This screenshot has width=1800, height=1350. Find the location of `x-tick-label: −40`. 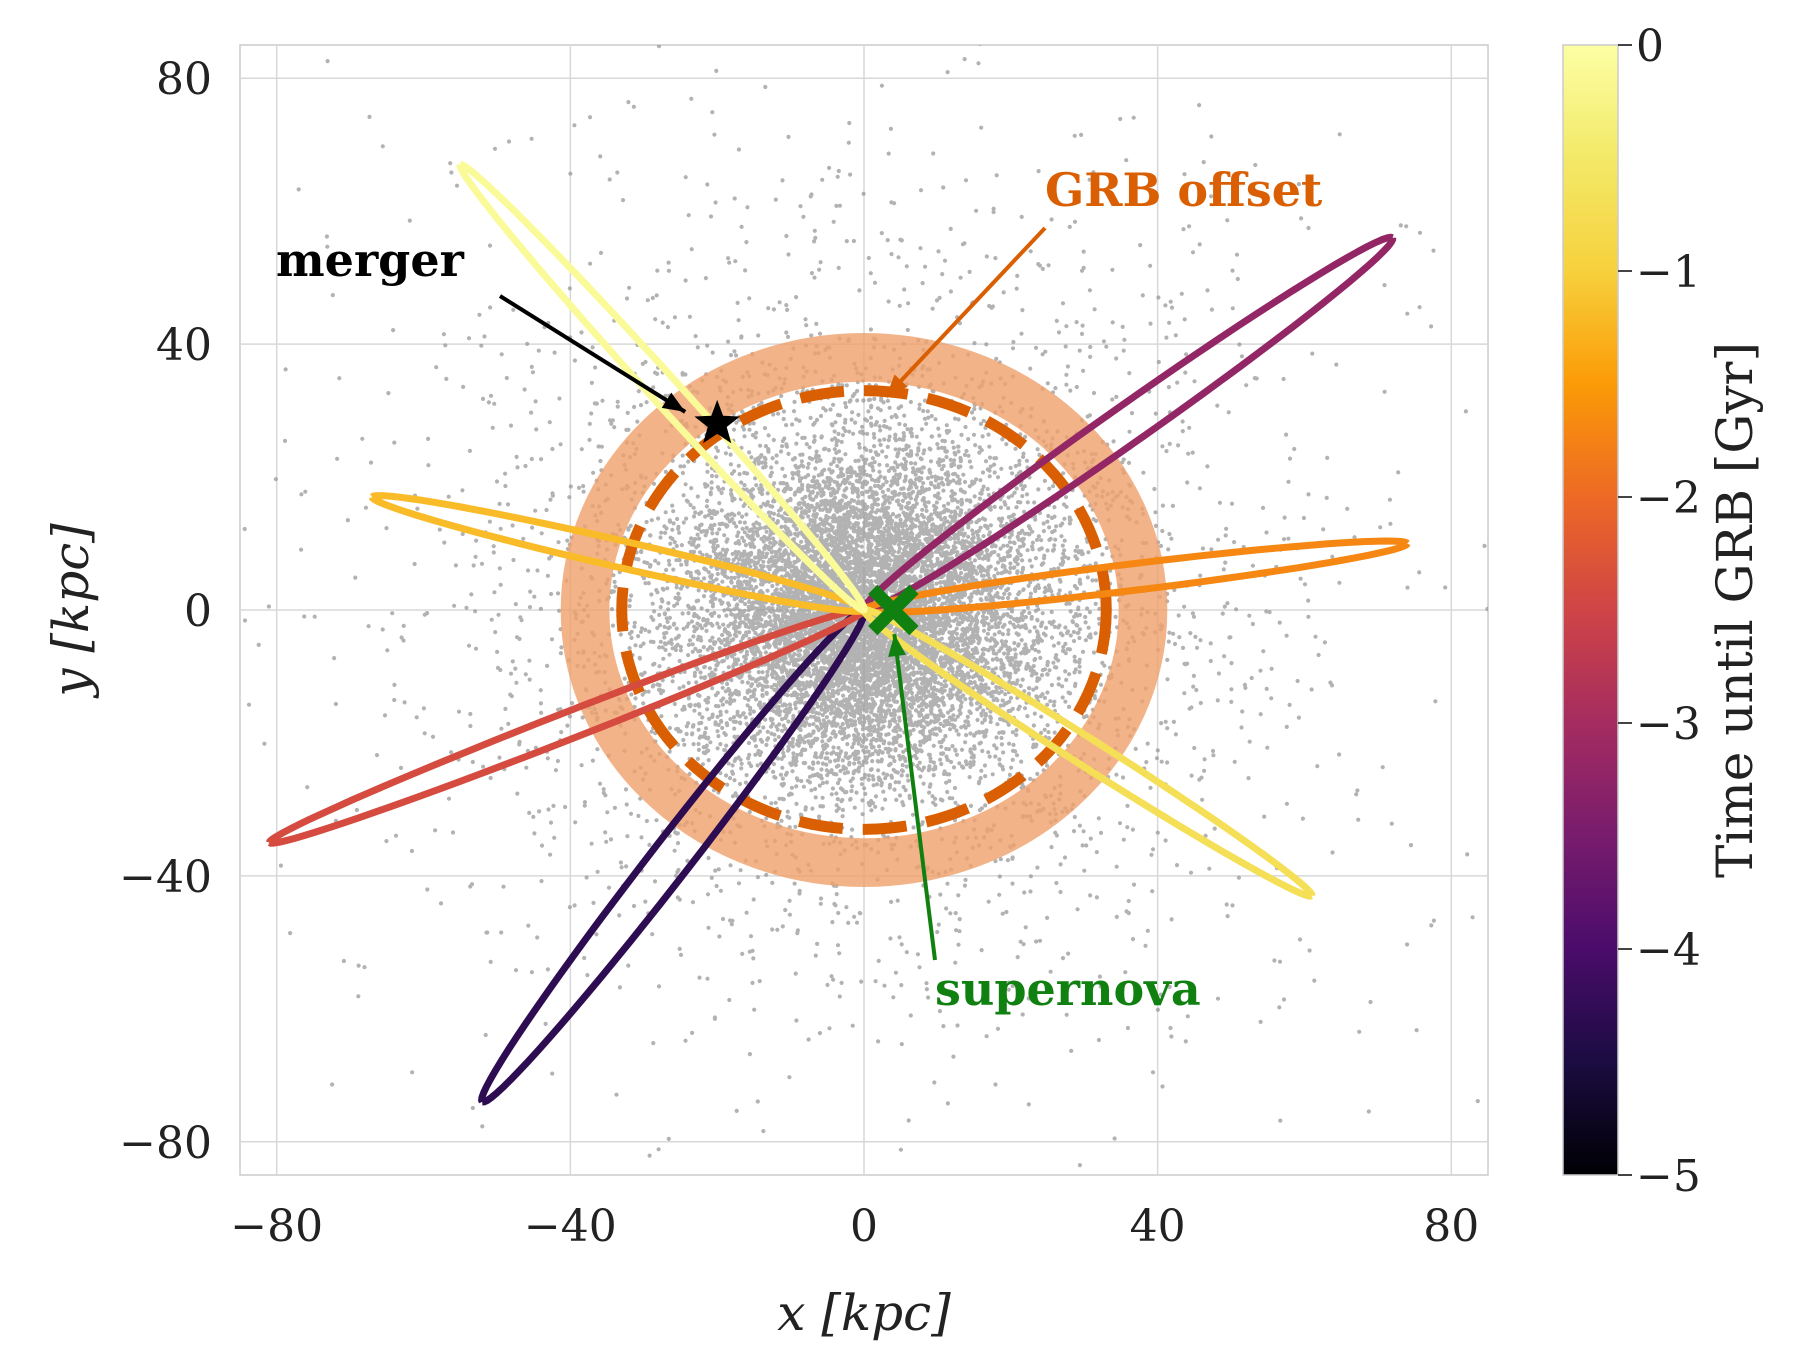

x-tick-label: −40 is located at coordinates (570, 1226).